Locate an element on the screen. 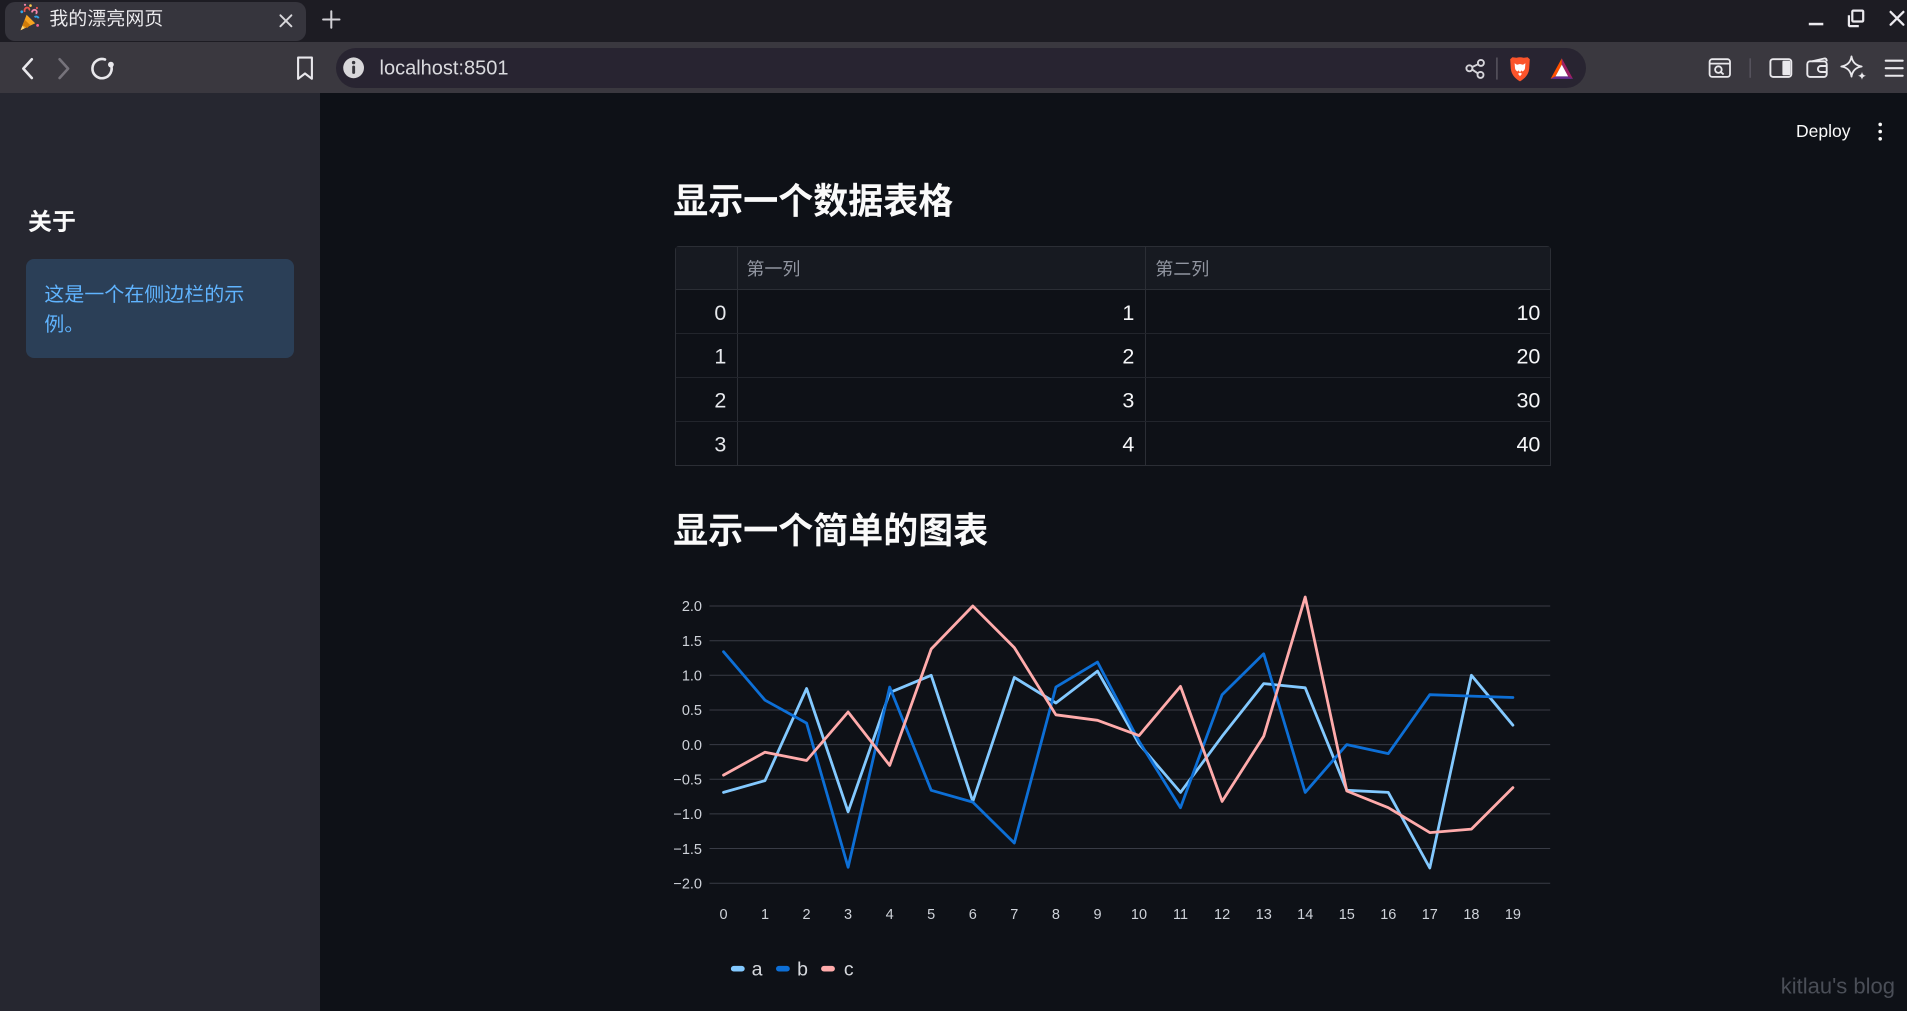 Image resolution: width=1907 pixels, height=1011 pixels. svg-text: 2.0 is located at coordinates (692, 607).